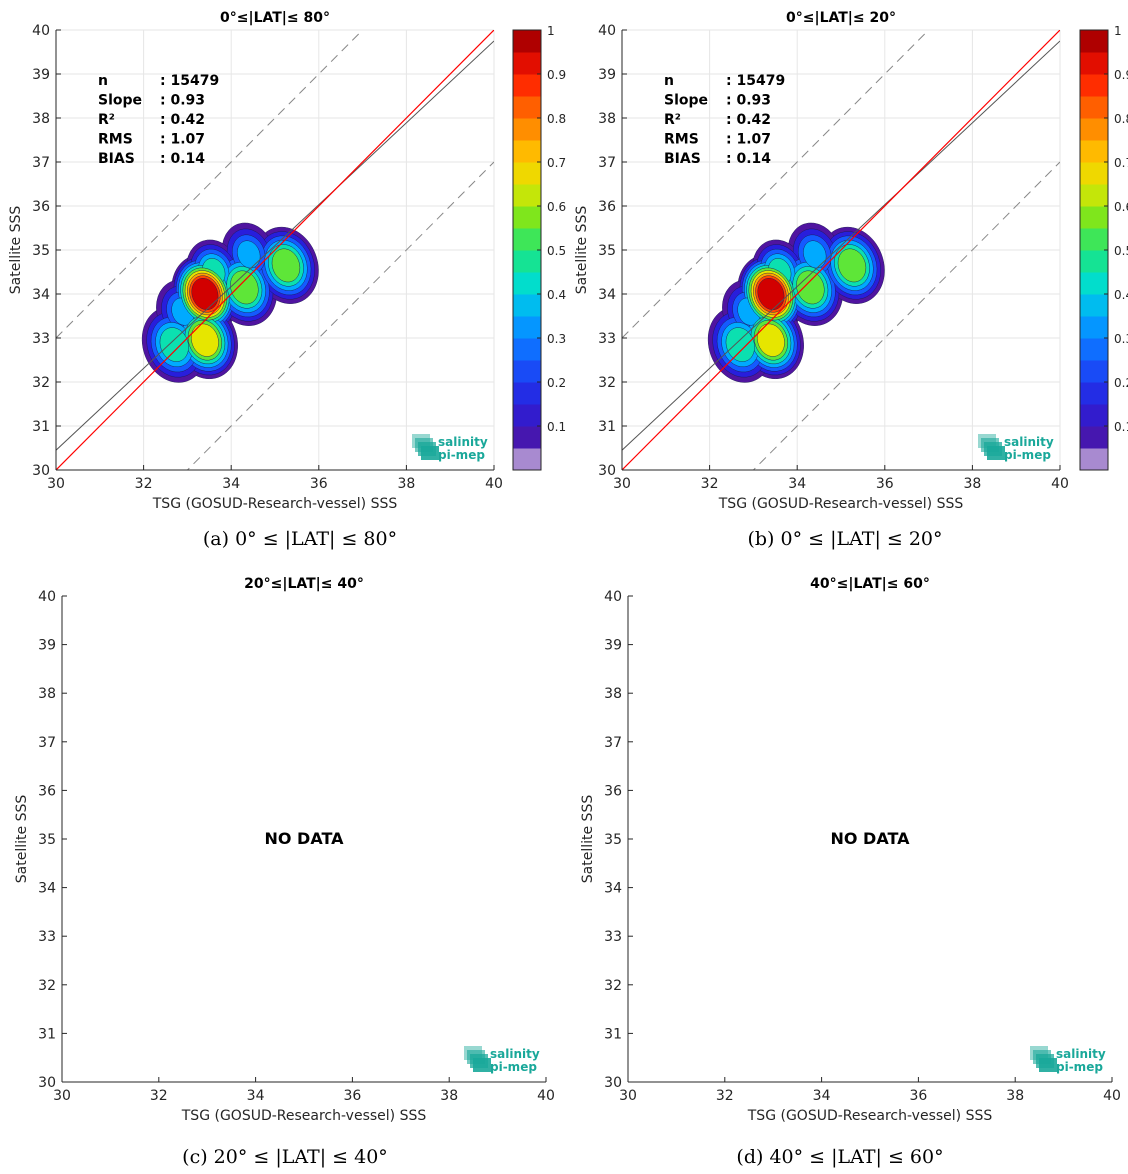  I want to click on regression-line, so click(841, 245).